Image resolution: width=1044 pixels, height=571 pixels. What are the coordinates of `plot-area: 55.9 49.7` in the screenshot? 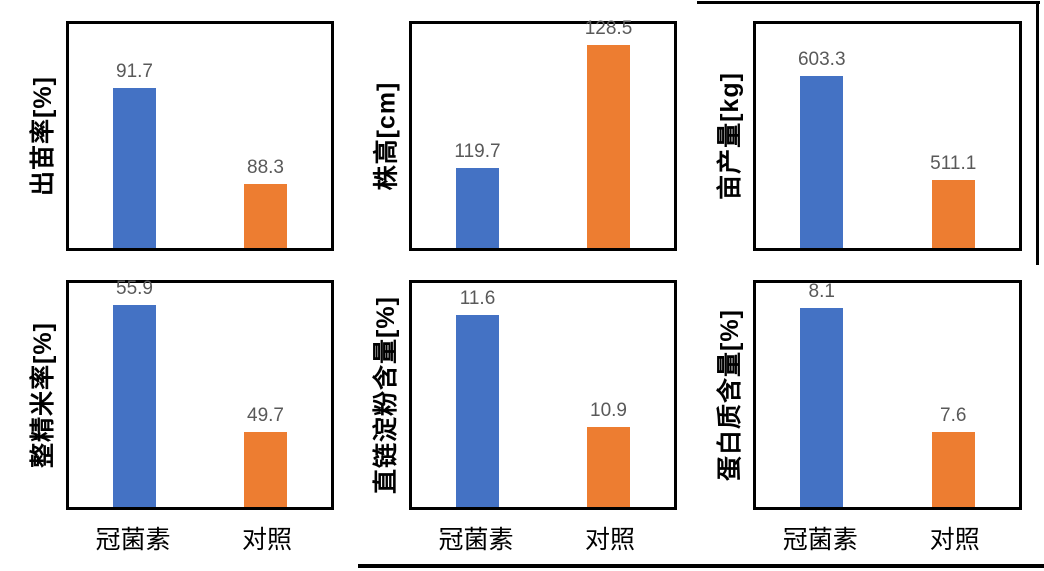 It's located at (200, 394).